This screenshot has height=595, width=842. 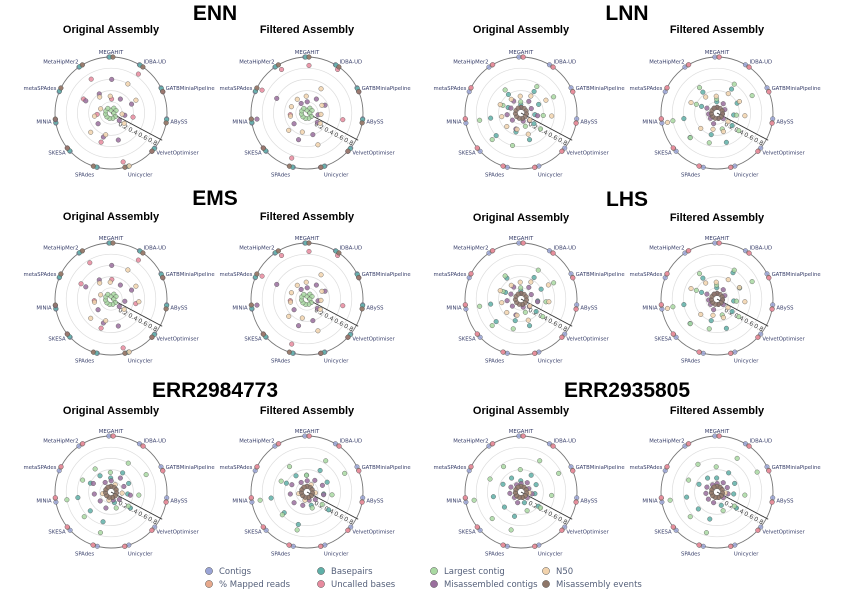 I want to click on assembler-label: VelvetOptimiser, so click(x=373, y=153).